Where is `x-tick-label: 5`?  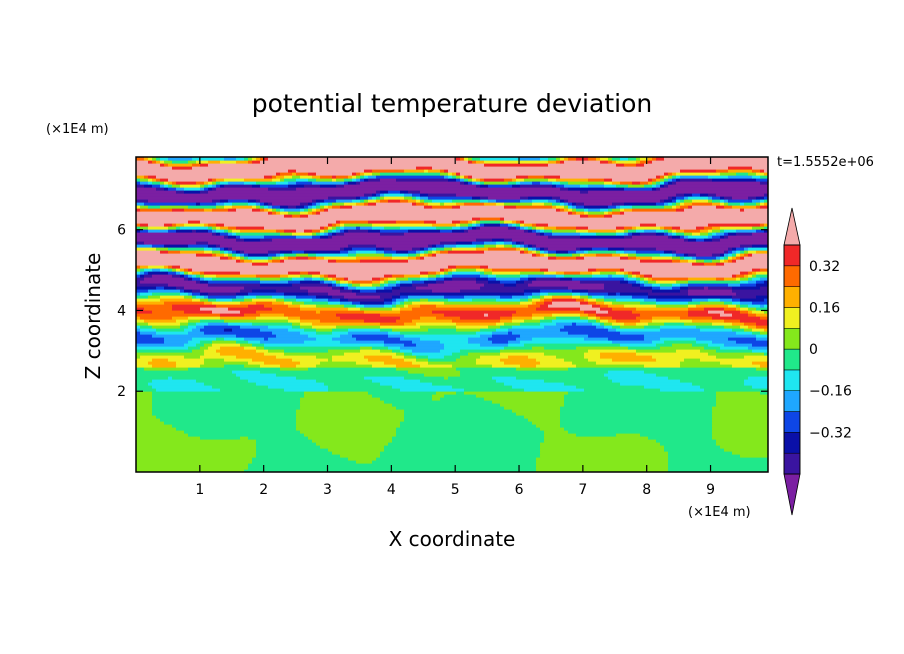 x-tick-label: 5 is located at coordinates (455, 490).